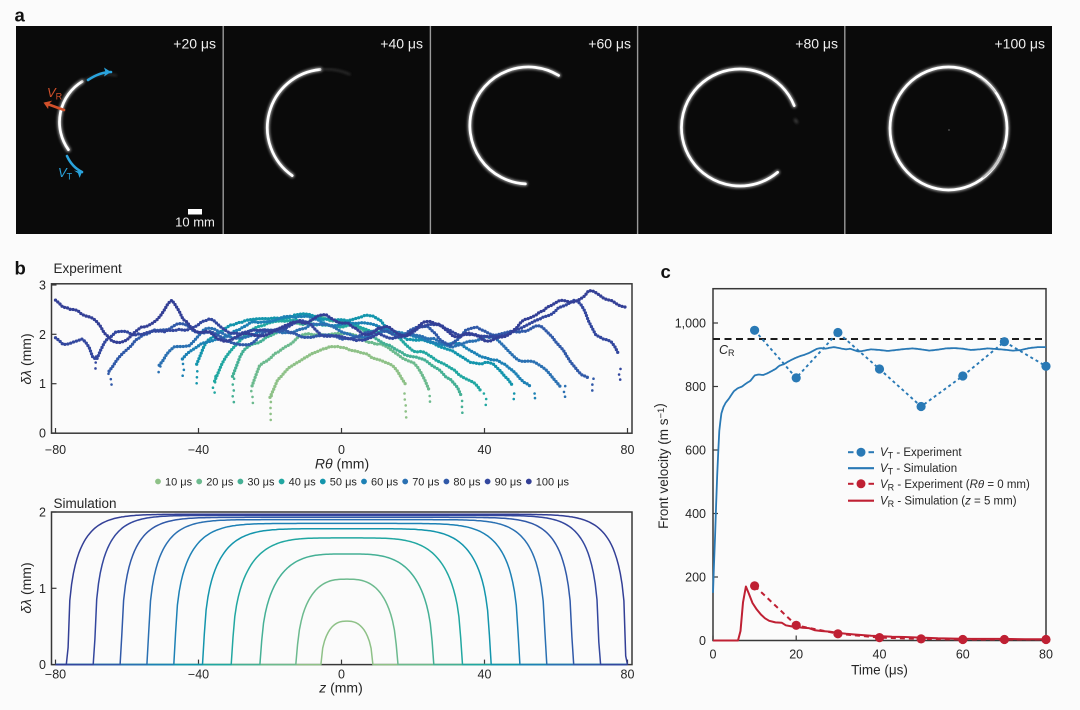  What do you see at coordinates (879, 670) in the screenshot?
I see `svg-text: Time (μs)` at bounding box center [879, 670].